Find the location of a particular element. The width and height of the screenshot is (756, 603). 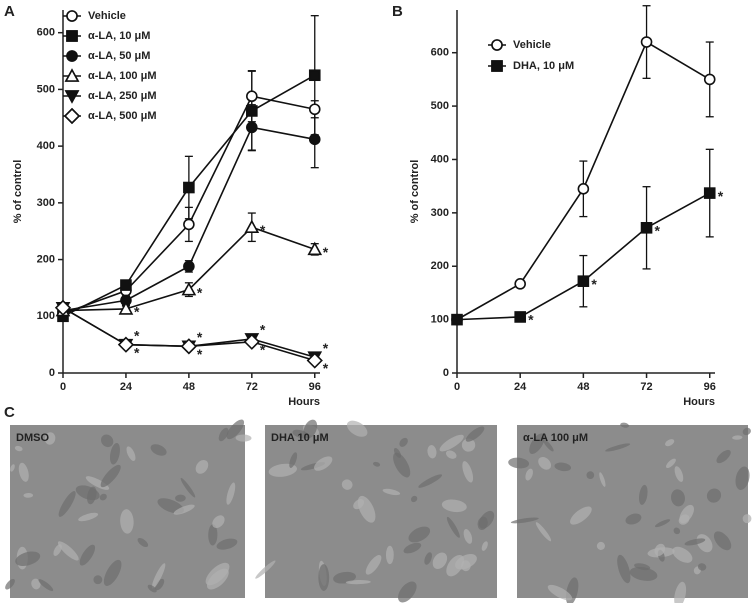

panel-label: A is located at coordinates (9, 11).